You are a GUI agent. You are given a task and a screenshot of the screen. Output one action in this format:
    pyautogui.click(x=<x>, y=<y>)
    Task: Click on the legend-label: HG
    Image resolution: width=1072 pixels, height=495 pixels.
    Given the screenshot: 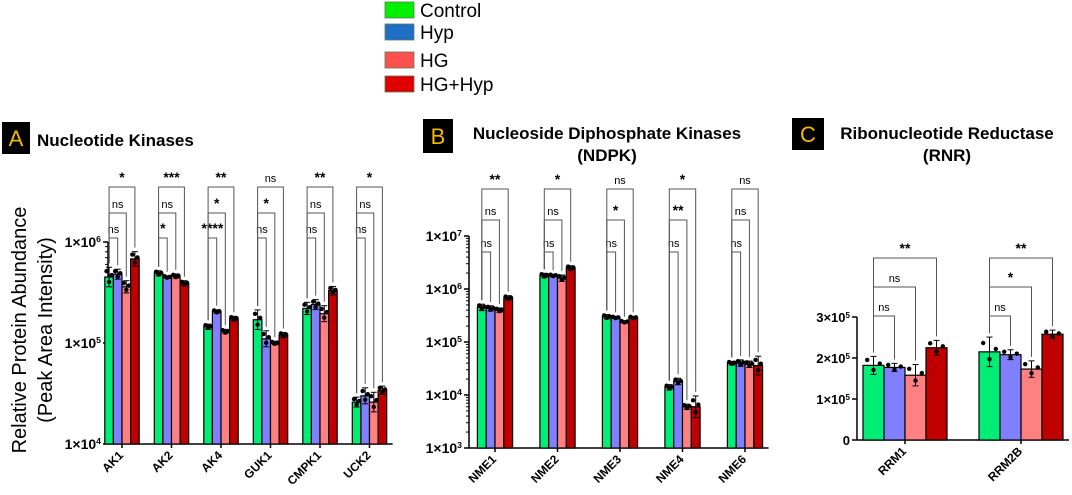 What is the action you would take?
    pyautogui.click(x=434, y=61)
    